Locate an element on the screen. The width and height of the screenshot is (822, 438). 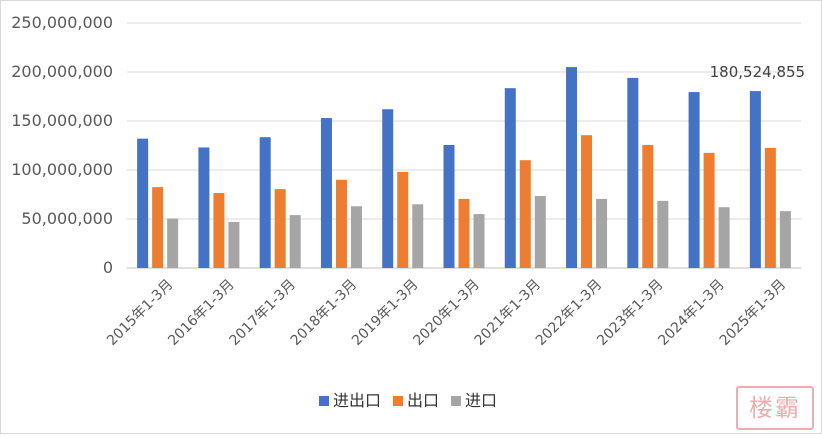
x-tick-label: 2025年1-3月 is located at coordinates (753, 313).